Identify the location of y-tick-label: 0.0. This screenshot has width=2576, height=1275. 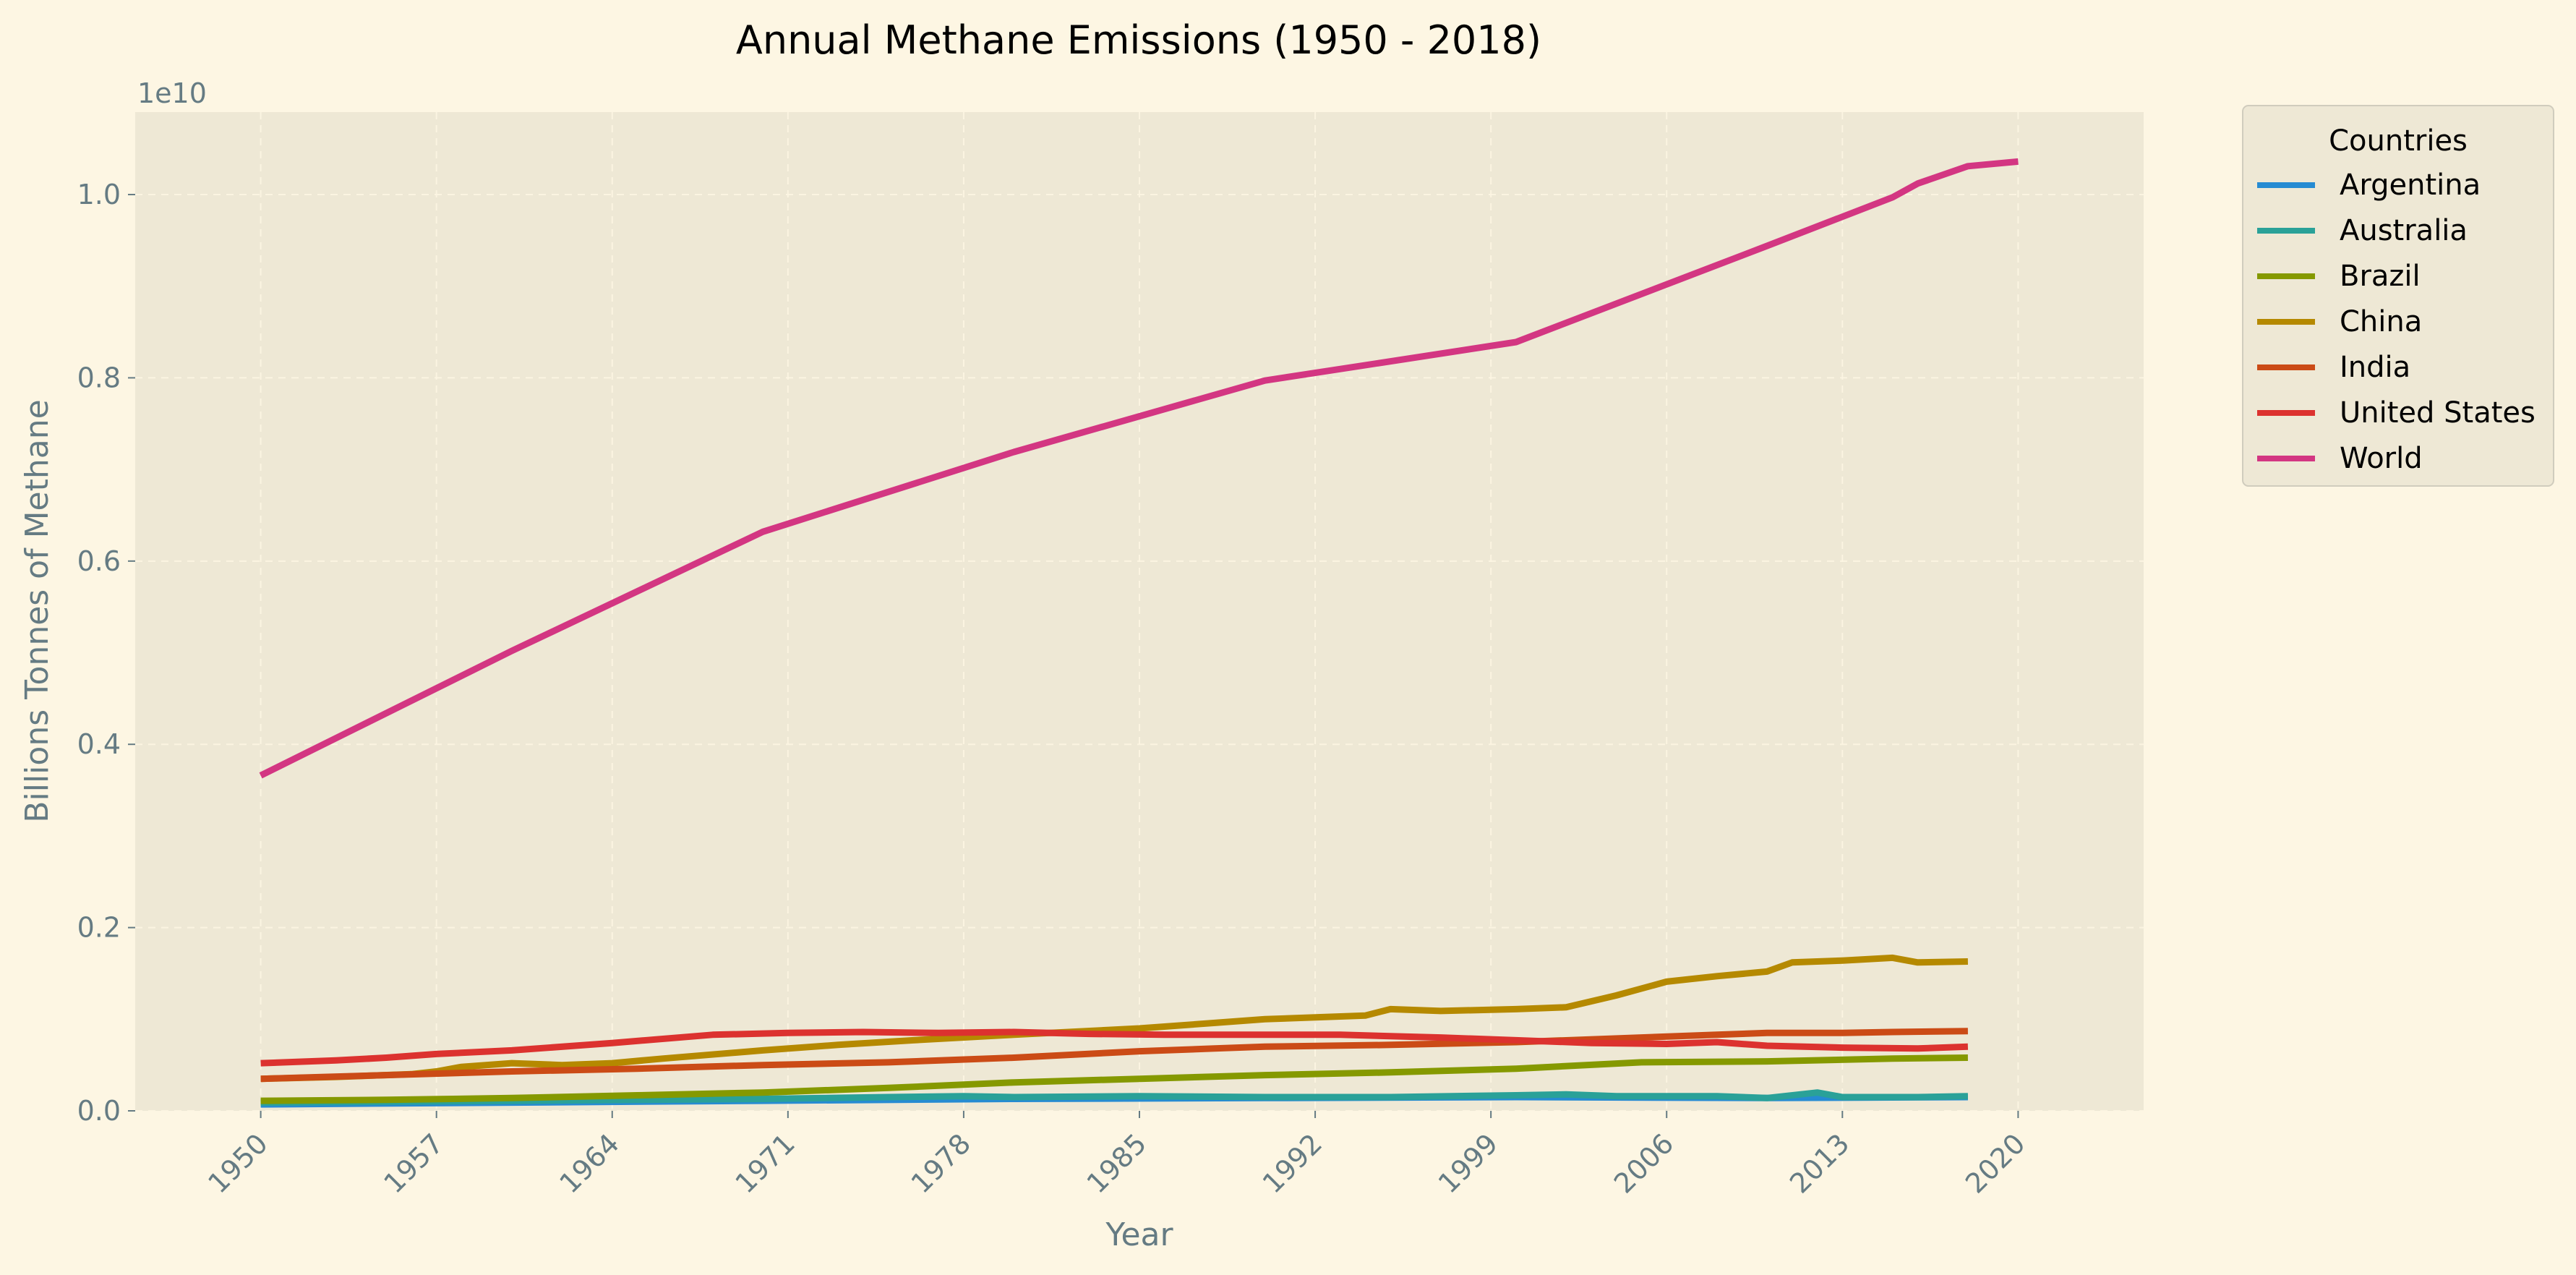
(99, 1111).